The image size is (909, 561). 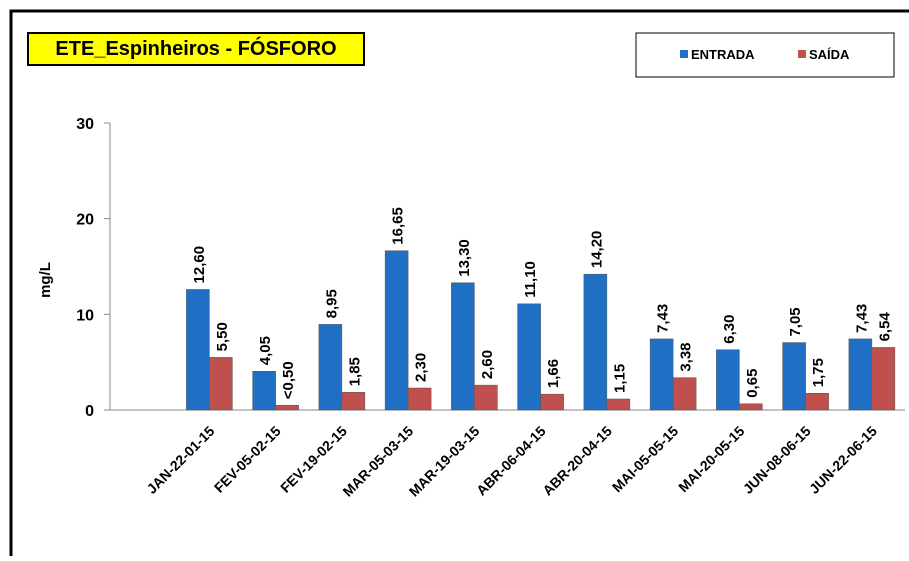 I want to click on value-label: 1,85, so click(x=354, y=371).